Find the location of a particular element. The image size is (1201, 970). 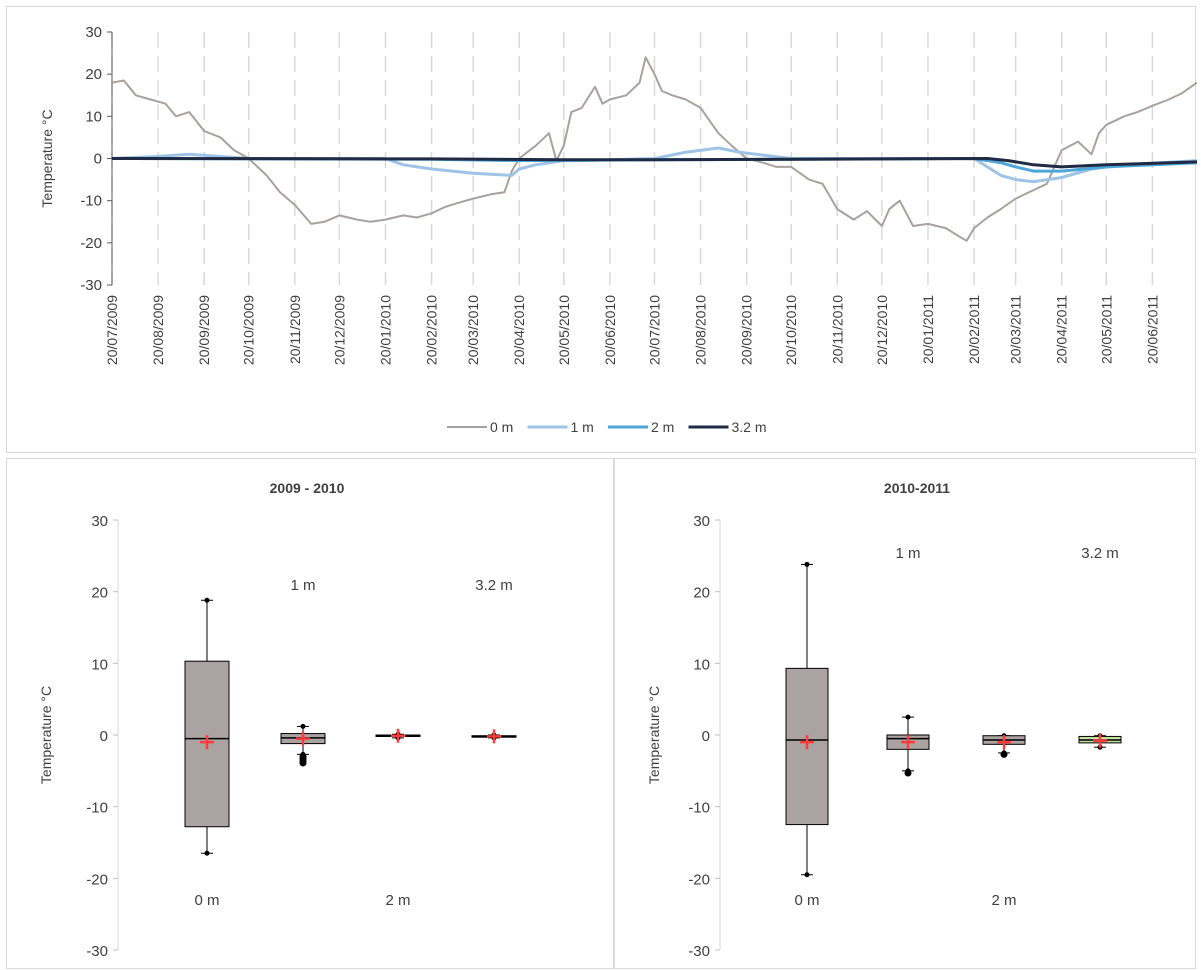

x-tick-label: 20/08/2010 is located at coordinates (701, 330).